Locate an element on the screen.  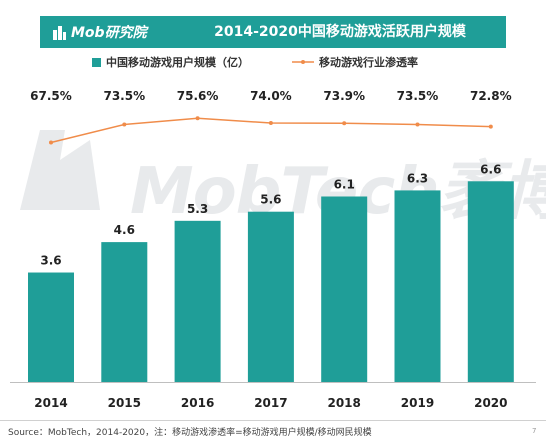
legend-bar-swatch is located at coordinates (96, 62).